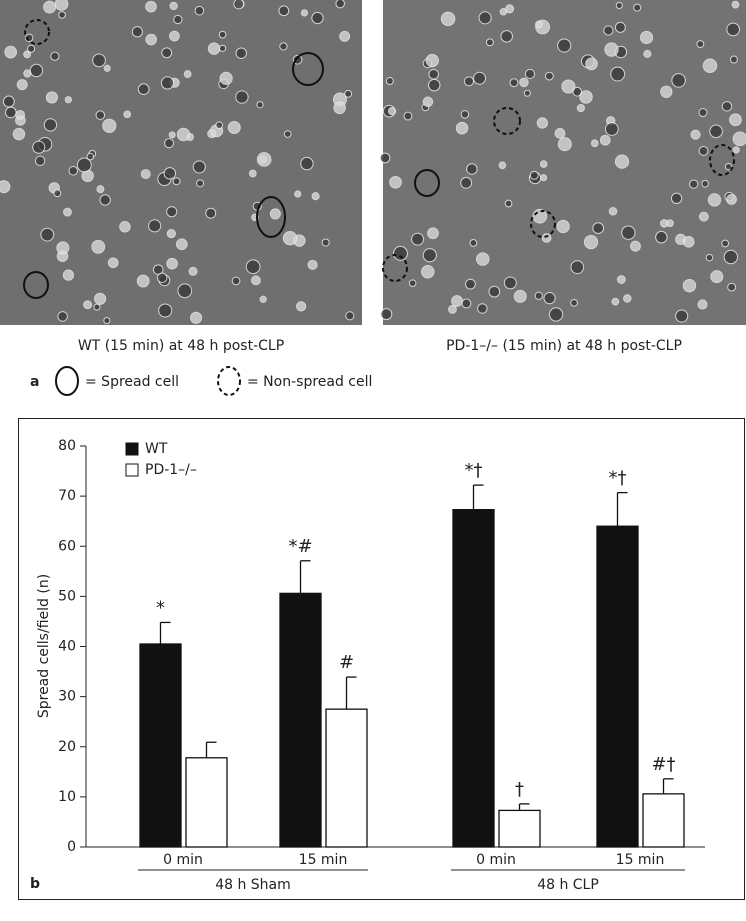 The width and height of the screenshot is (746, 921). What do you see at coordinates (253, 885) in the screenshot?
I see `group-label: 48 h Sham` at bounding box center [253, 885].